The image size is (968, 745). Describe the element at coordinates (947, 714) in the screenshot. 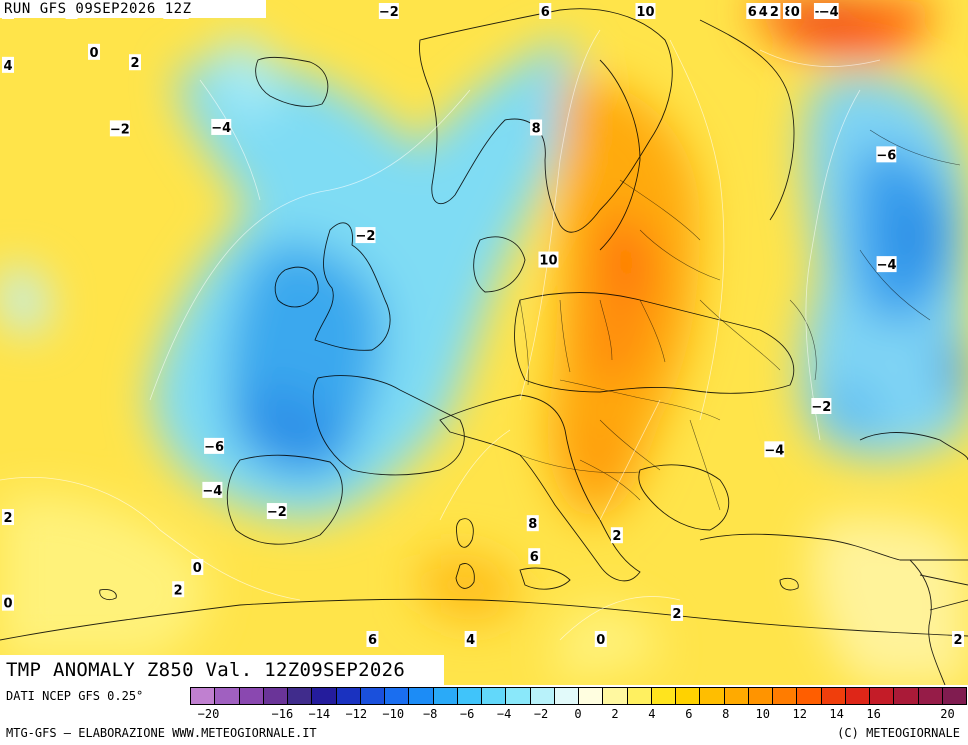

I see `legend-tick: 20` at that location.